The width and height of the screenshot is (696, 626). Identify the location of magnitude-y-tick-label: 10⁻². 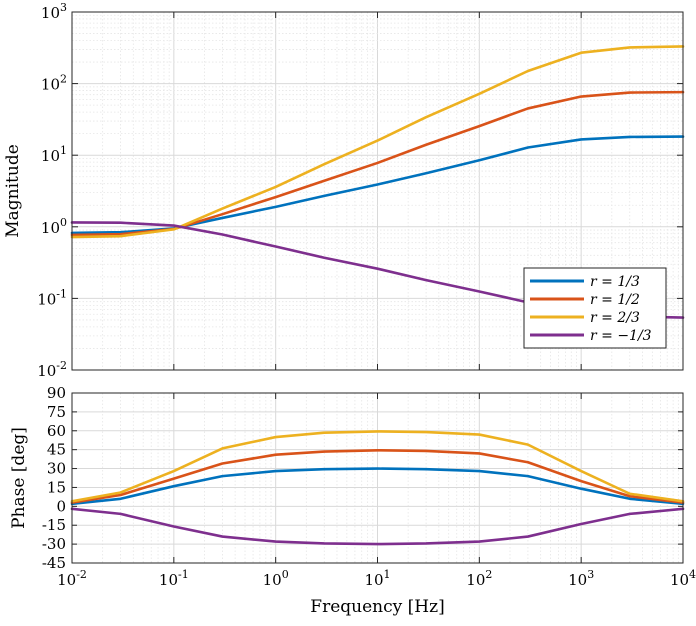
(52, 369).